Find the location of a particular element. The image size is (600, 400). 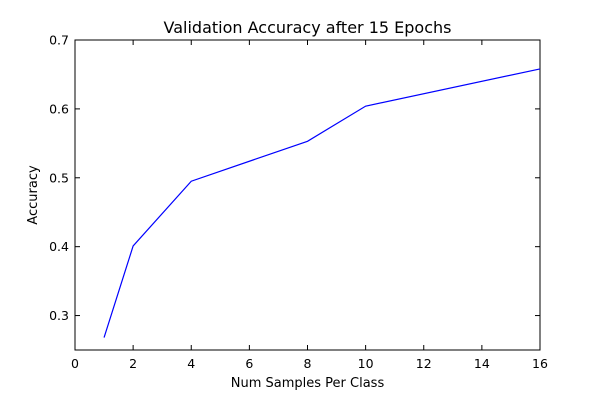

y-tick-label: 0.4 is located at coordinates (59, 246).